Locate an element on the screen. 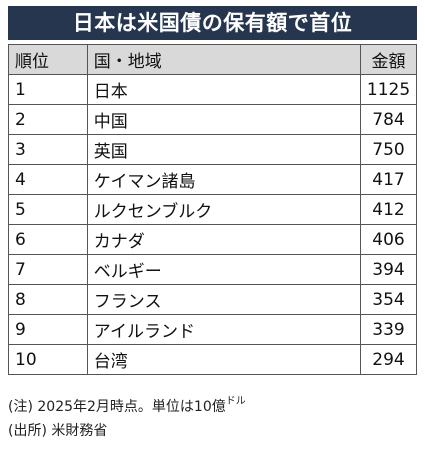  country-cell: アイルランド is located at coordinates (224, 329).